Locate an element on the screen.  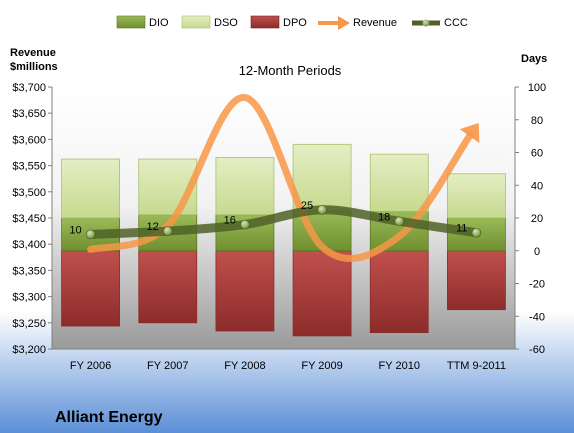
ccc-data-label: 11 is located at coordinates (461, 229).